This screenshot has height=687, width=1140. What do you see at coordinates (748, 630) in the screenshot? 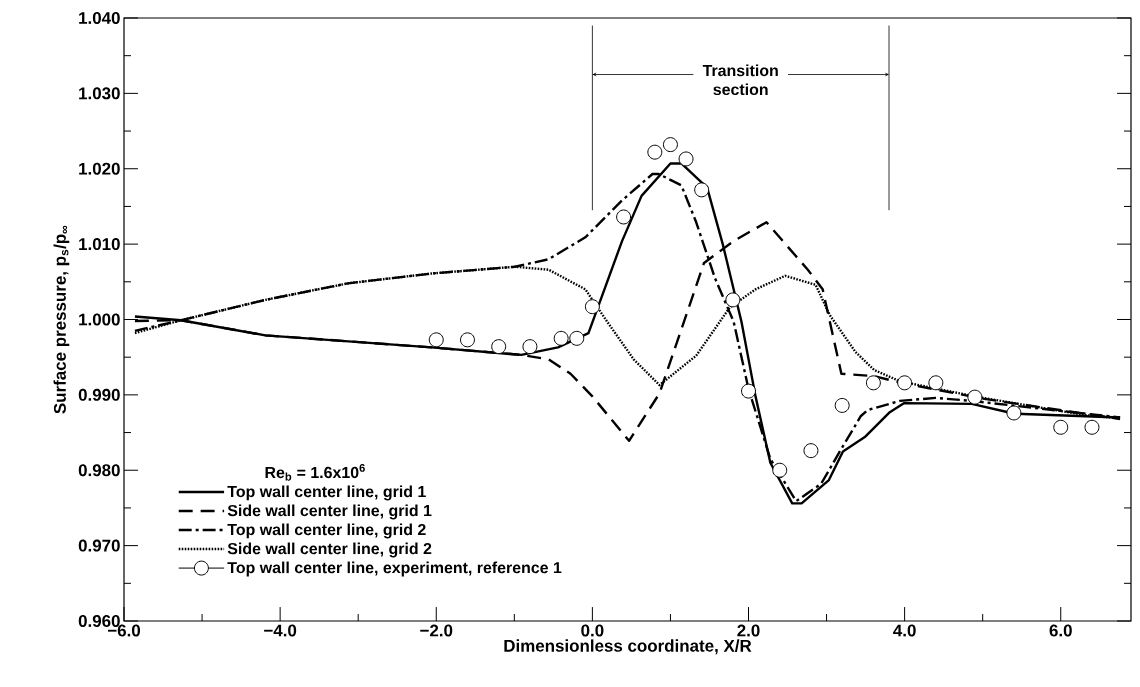
I see `x-tick-label: 2.0` at bounding box center [748, 630].